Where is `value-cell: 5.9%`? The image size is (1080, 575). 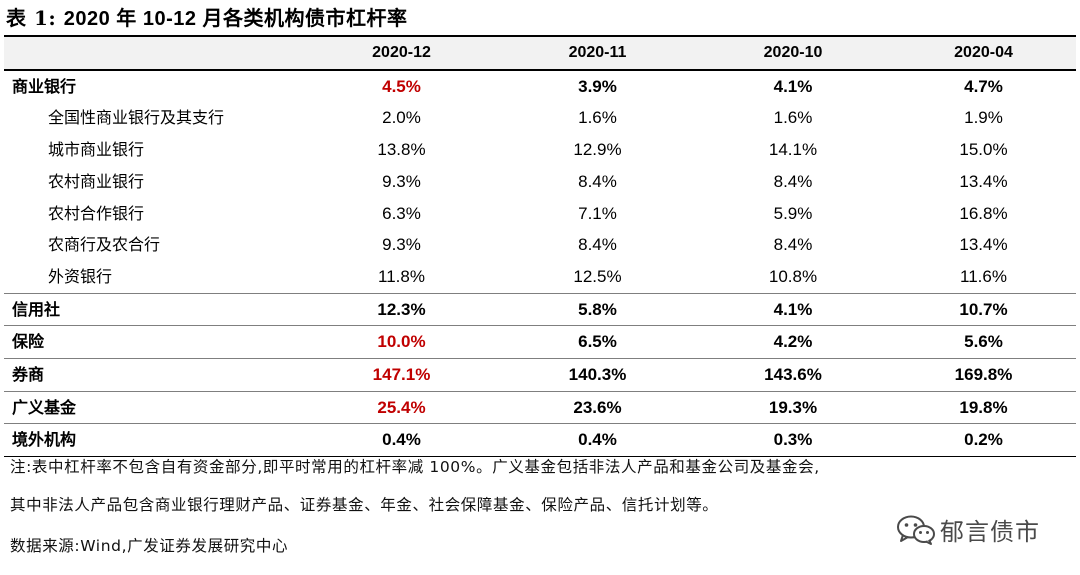 value-cell: 5.9% is located at coordinates (793, 213).